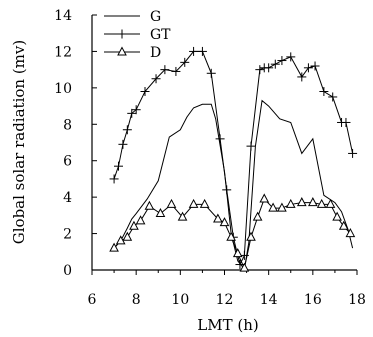 Image resolution: width=373 pixels, height=337 pixels. I want to click on legend: G GT D, so click(137, 35).